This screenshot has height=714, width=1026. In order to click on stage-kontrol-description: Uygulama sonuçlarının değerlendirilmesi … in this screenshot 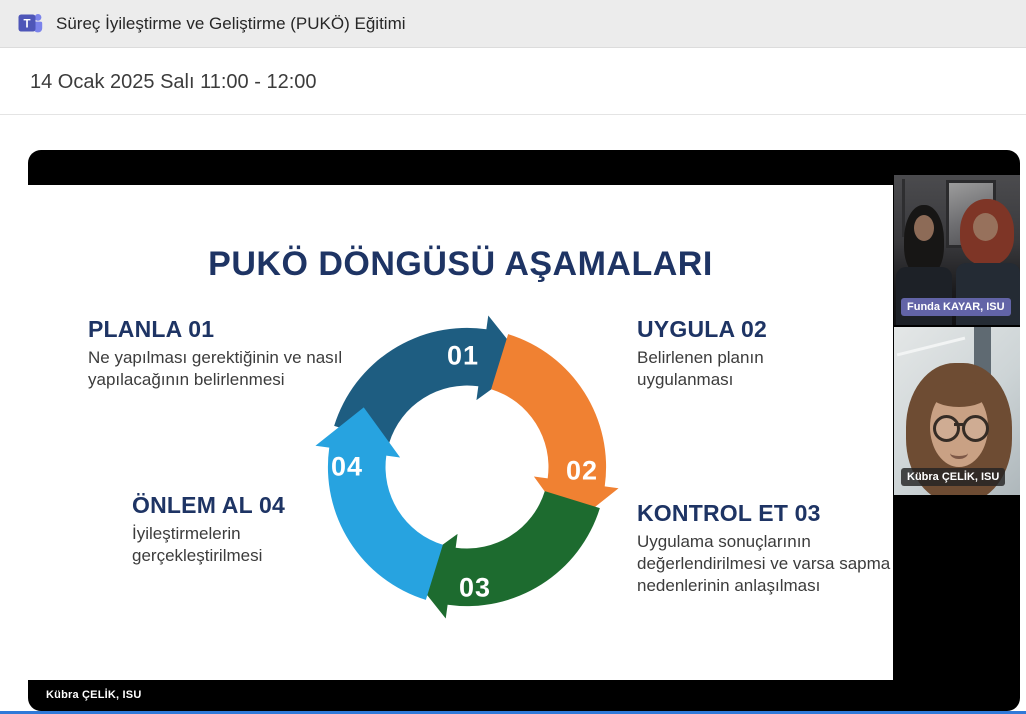, I will do `click(764, 564)`.